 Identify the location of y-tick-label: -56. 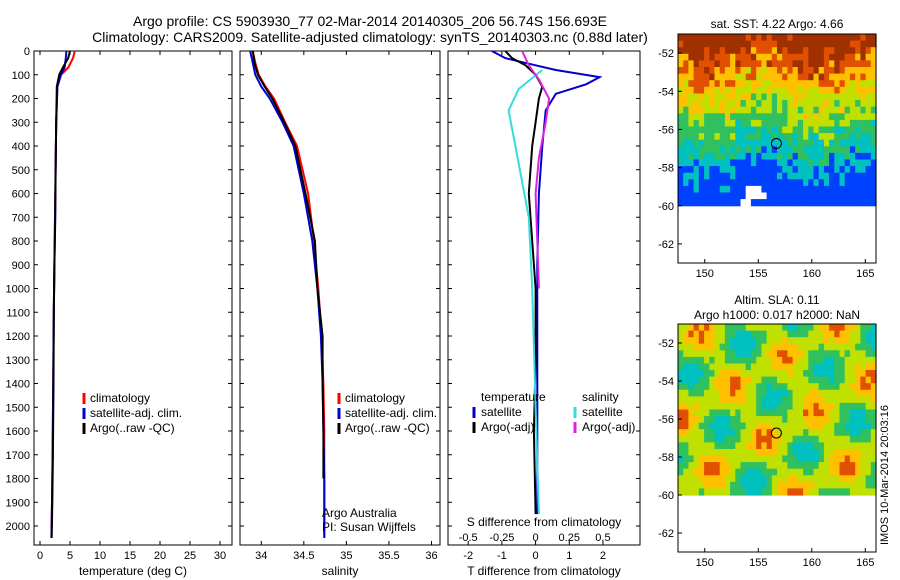
(666, 130).